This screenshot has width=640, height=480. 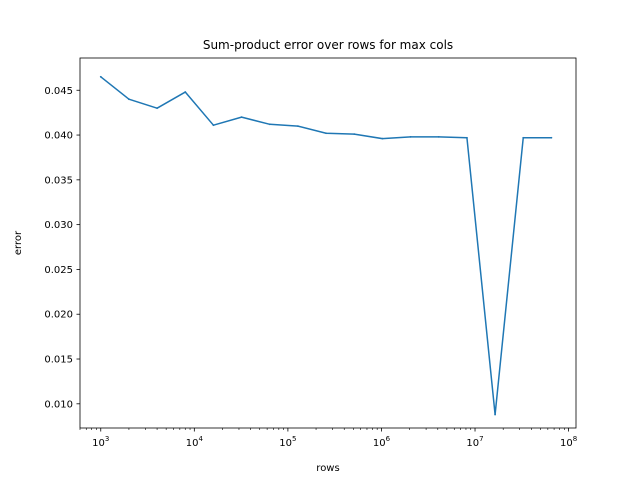 What do you see at coordinates (107, 439) in the screenshot?
I see `x-tick-label-exponent: 3` at bounding box center [107, 439].